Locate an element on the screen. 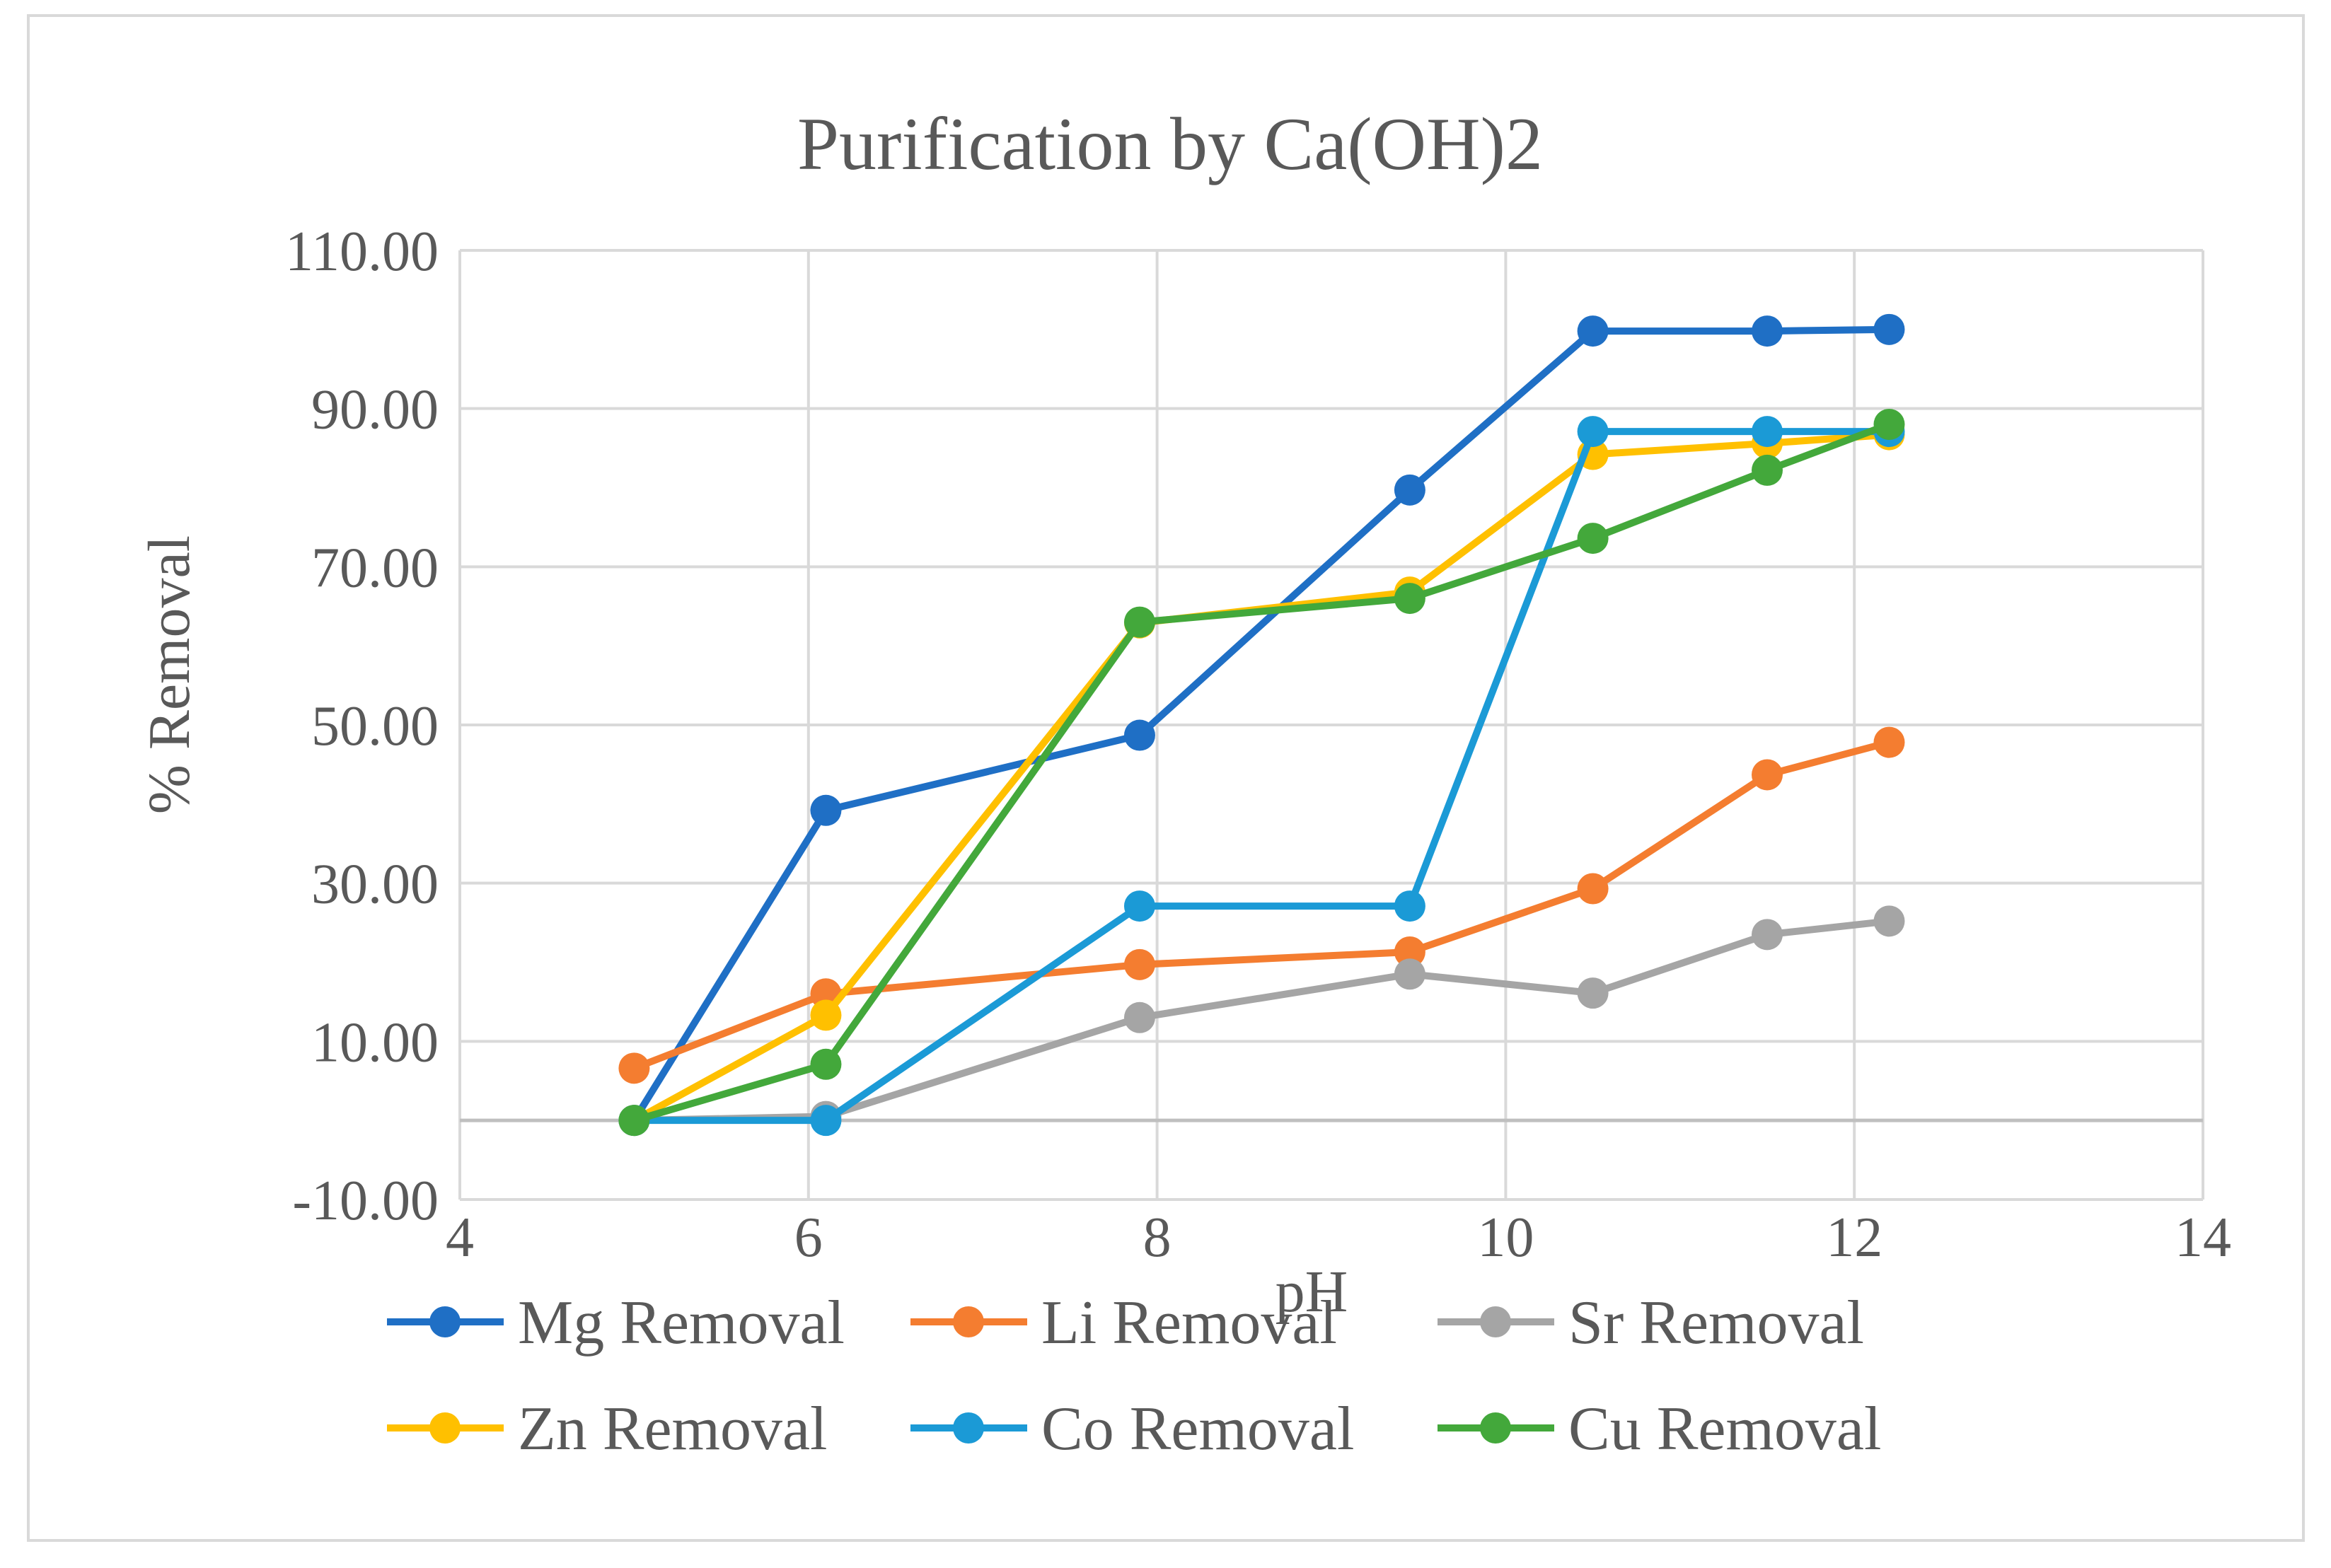  legend-label-5: Cu Removal is located at coordinates (1725, 1429).